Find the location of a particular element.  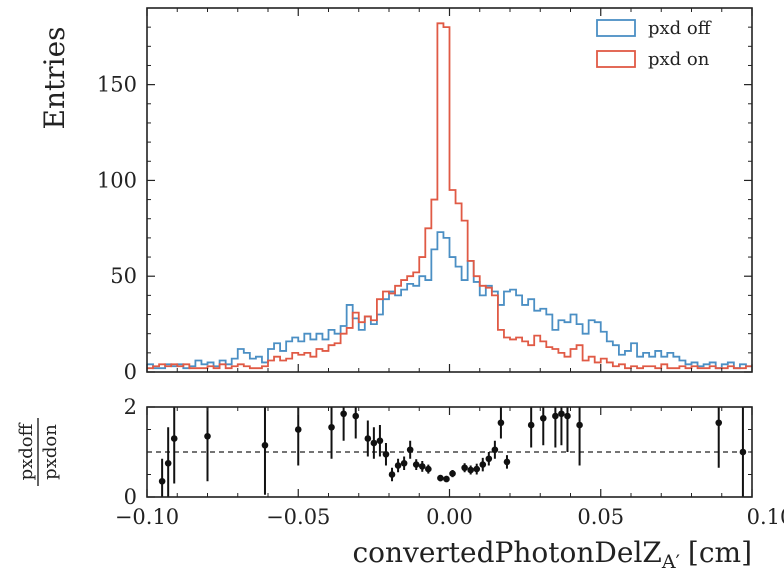

legend-swatch-pxd-on is located at coordinates (616, 59).